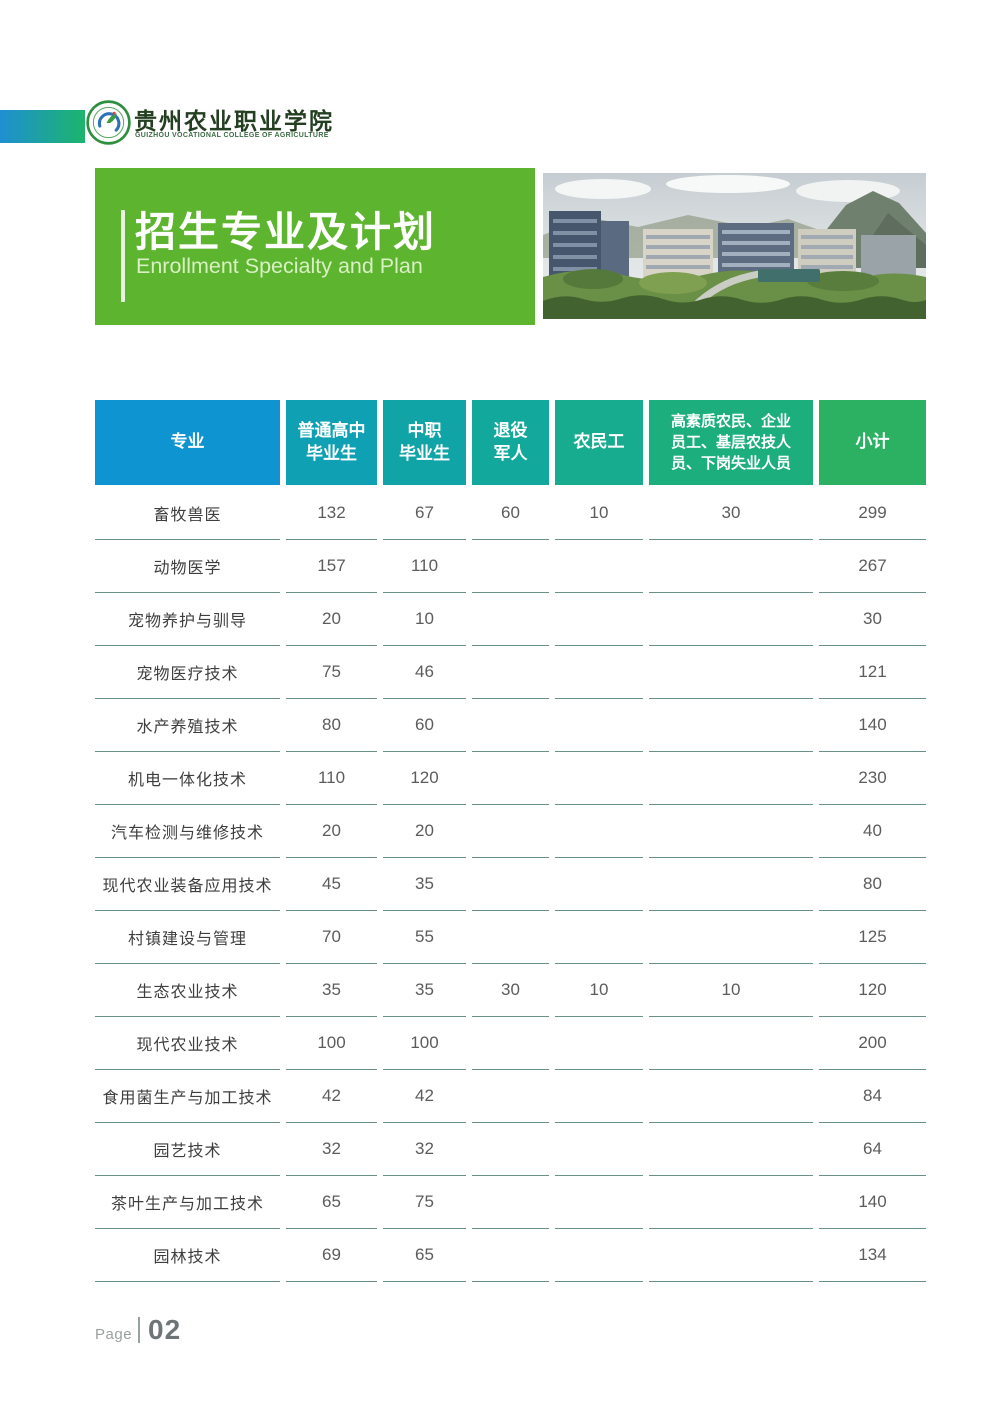 The height and width of the screenshot is (1414, 1000). What do you see at coordinates (114, 1334) in the screenshot?
I see `page-label: Page` at bounding box center [114, 1334].